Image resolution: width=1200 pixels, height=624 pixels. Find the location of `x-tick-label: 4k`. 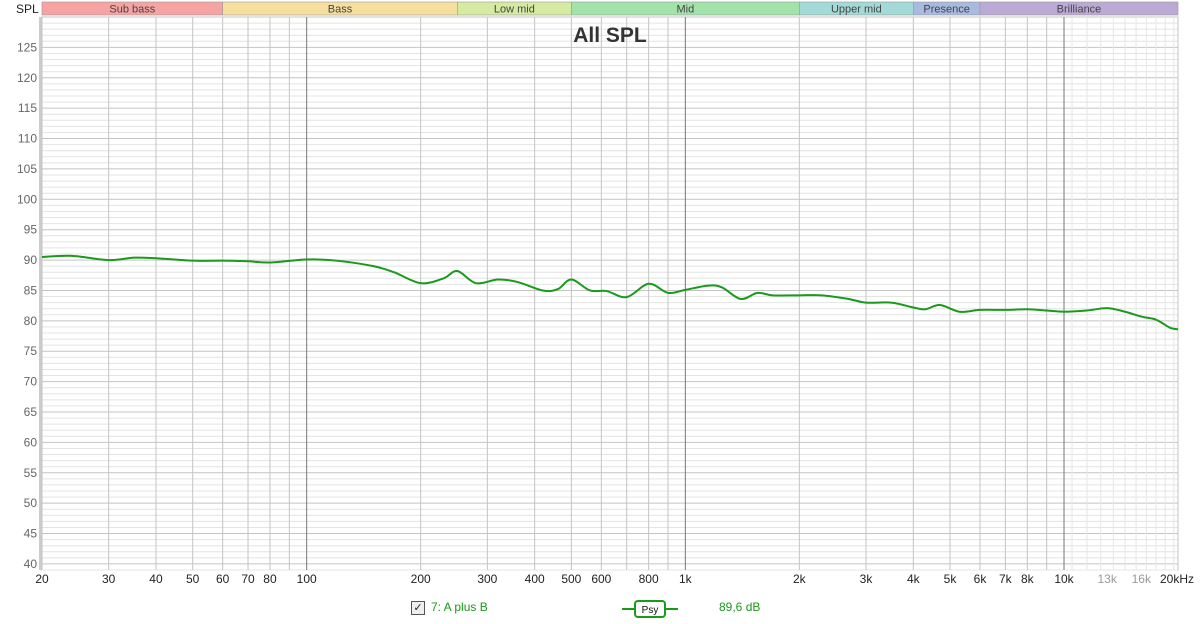

x-tick-label: 4k is located at coordinates (914, 579).